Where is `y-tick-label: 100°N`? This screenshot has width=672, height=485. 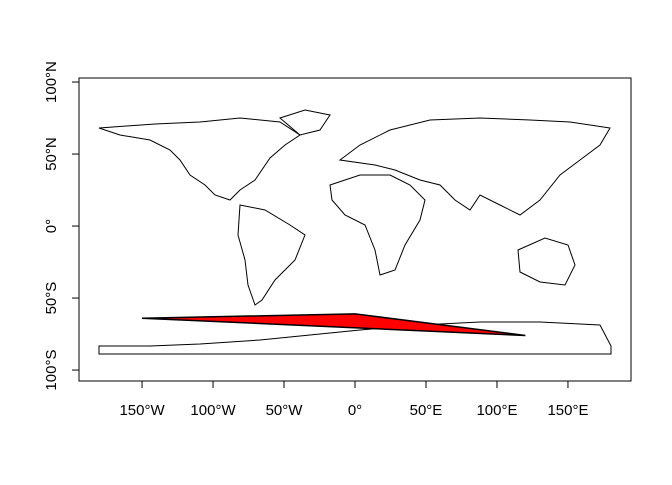
y-tick-label: 100°N is located at coordinates (51, 82).